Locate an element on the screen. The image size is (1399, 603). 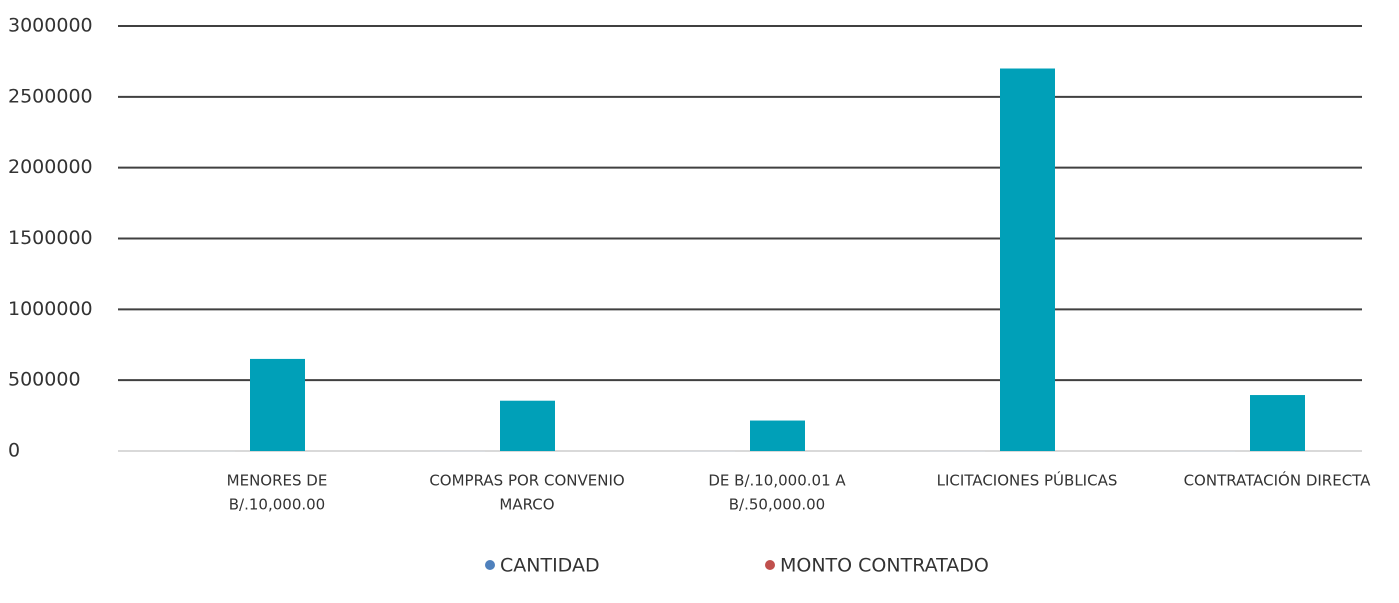
legend-label: MONTO CONTRATADO is located at coordinates (884, 566).